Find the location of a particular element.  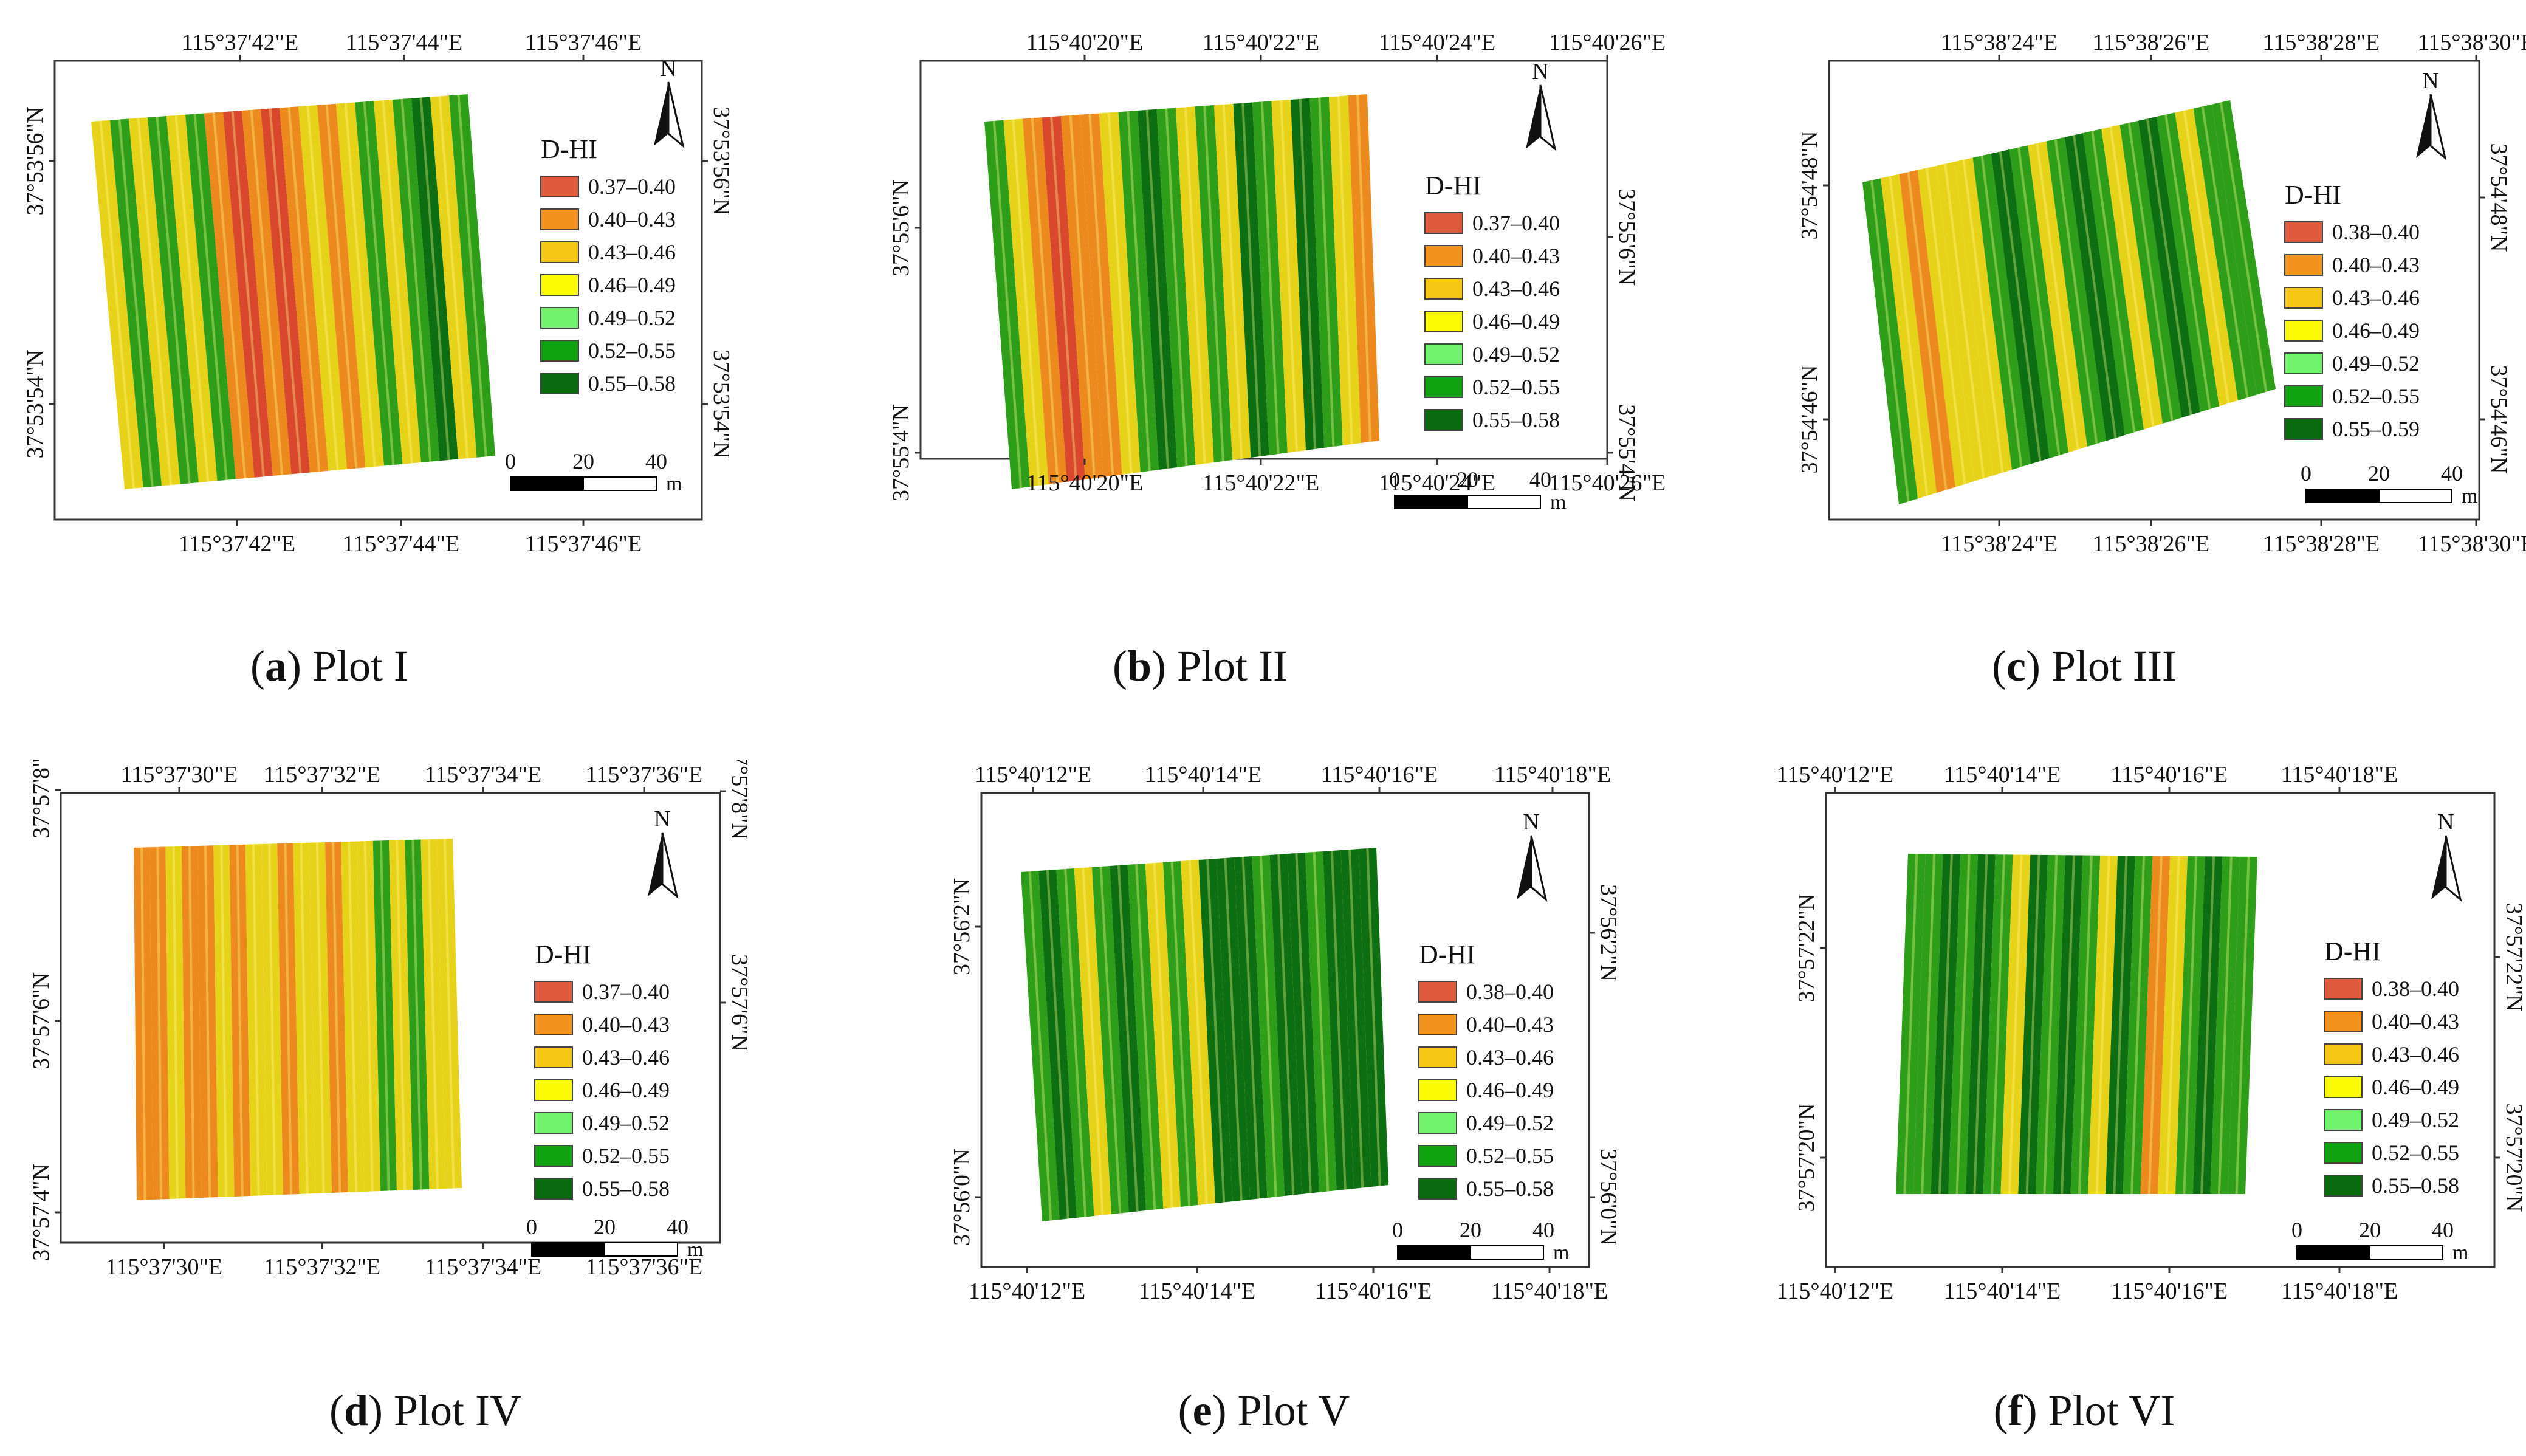

coordinate-label: 115°38'30"E is located at coordinates (2472, 544).